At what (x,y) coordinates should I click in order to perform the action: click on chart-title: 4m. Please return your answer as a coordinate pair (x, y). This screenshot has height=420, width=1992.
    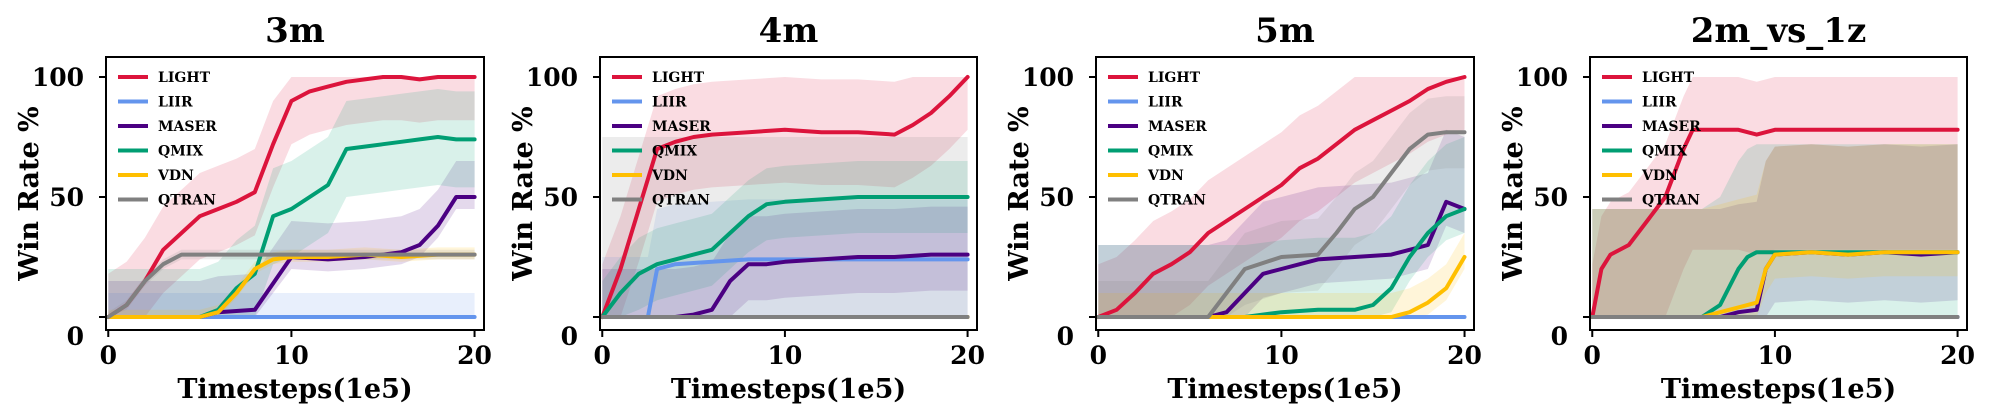
    Looking at the image, I should click on (789, 31).